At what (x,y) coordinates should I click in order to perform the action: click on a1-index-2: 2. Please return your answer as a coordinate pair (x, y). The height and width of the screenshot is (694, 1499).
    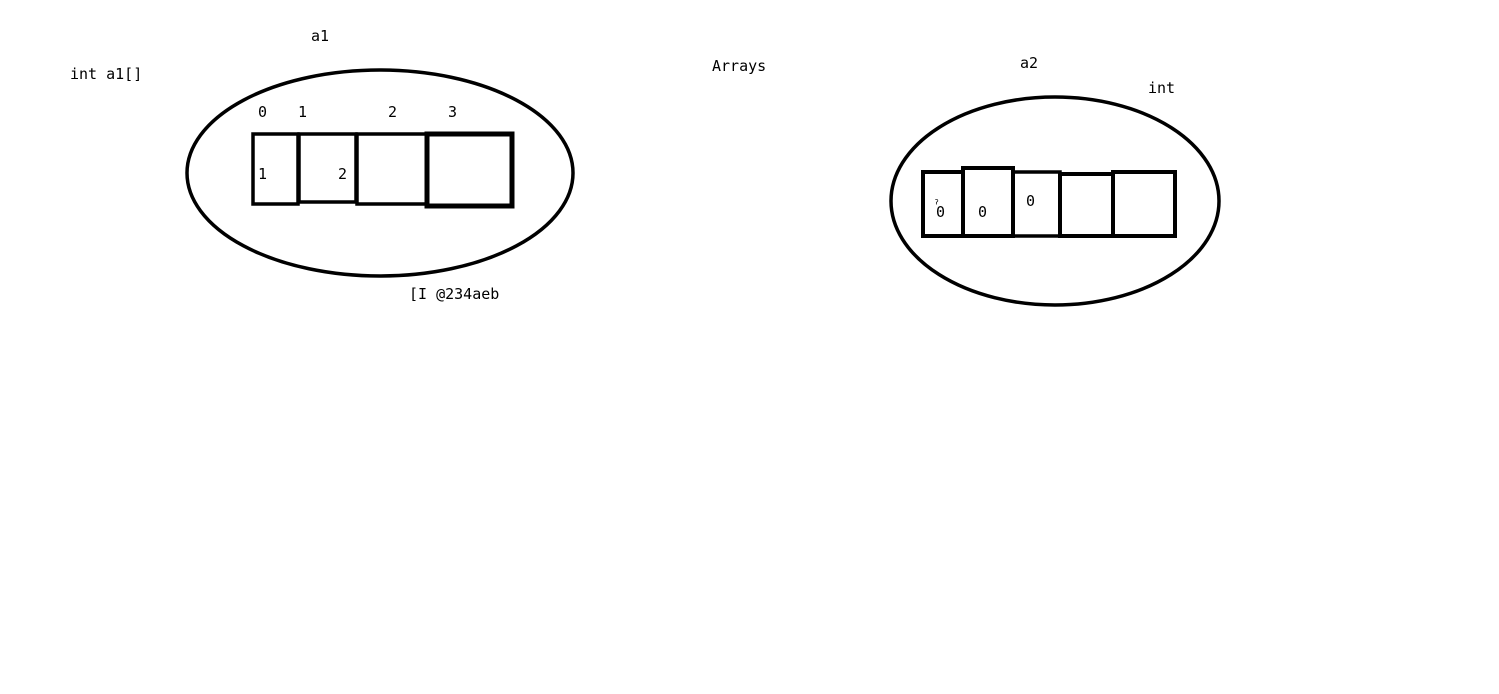
    Looking at the image, I should click on (392, 112).